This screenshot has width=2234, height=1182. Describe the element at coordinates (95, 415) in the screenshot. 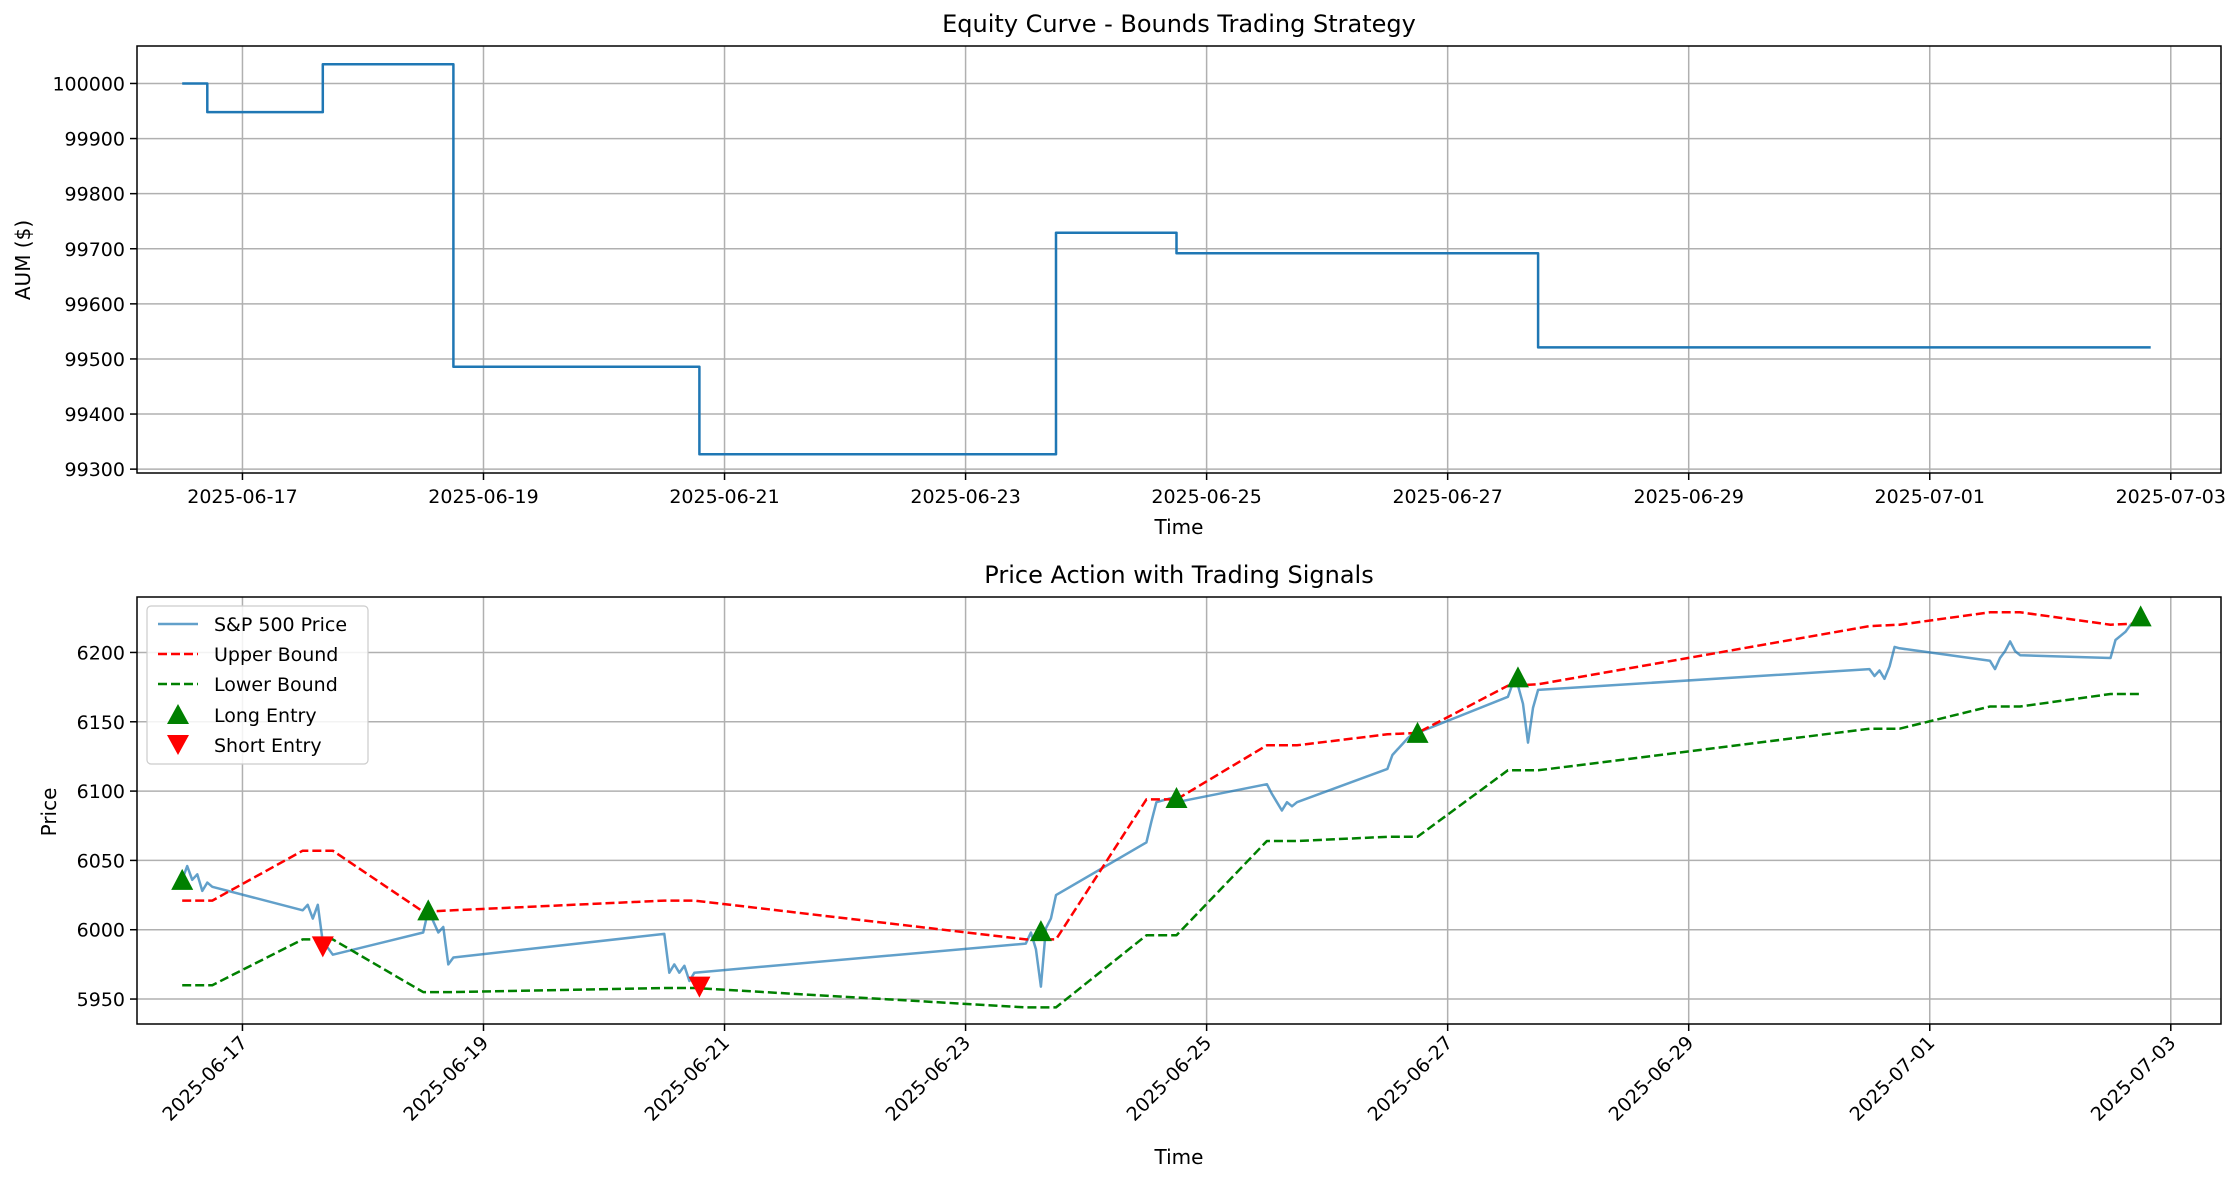

I see `y-tick-label: 99400` at that location.